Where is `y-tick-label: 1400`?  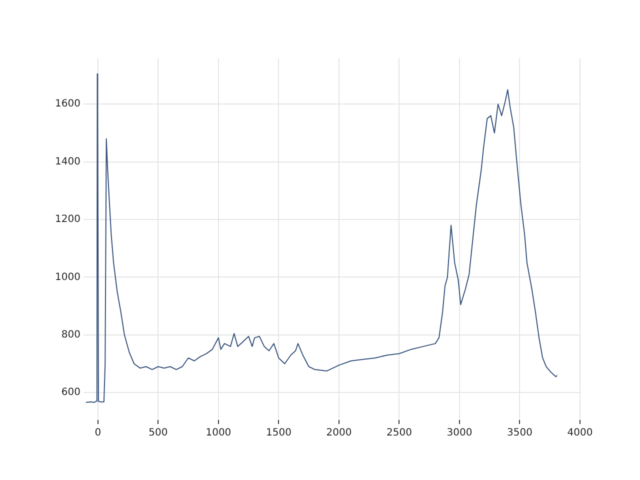 y-tick-label: 1400 is located at coordinates (67, 162).